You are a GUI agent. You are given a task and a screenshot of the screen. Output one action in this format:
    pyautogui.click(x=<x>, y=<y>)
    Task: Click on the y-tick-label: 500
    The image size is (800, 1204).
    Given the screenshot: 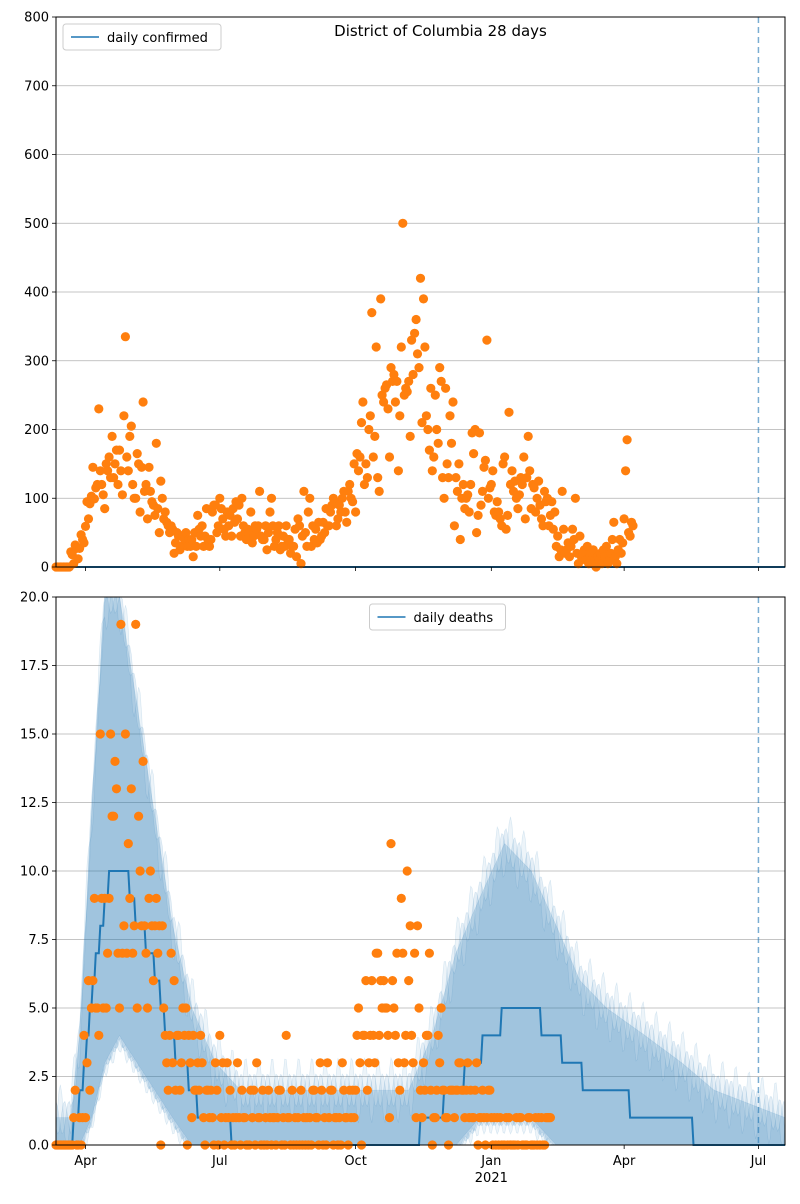 What is the action you would take?
    pyautogui.click(x=36, y=224)
    